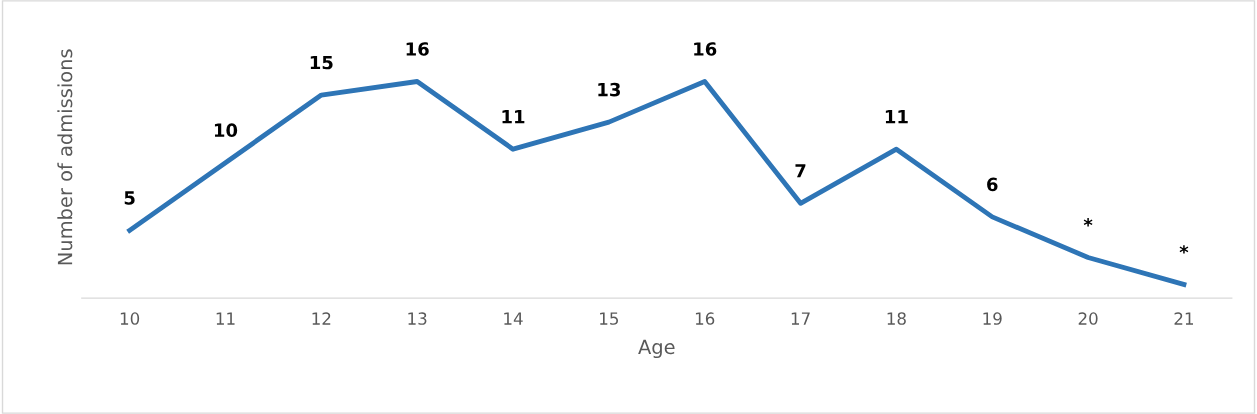 This screenshot has width=1257, height=414. Describe the element at coordinates (800, 171) in the screenshot. I see `data-label: 7` at that location.